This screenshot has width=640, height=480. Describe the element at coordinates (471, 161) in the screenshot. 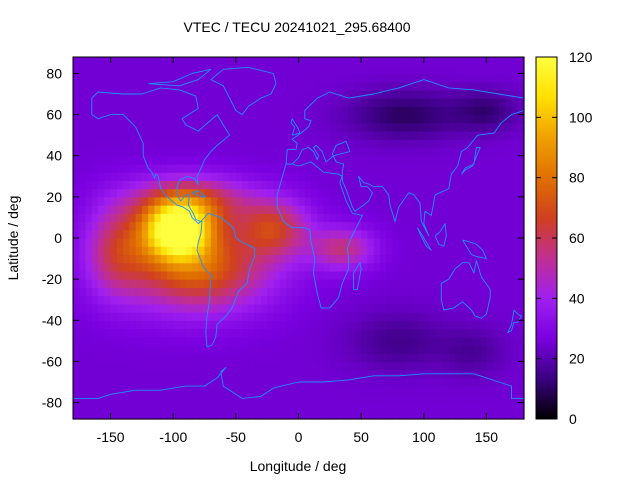

I see `coastline-japan` at that location.